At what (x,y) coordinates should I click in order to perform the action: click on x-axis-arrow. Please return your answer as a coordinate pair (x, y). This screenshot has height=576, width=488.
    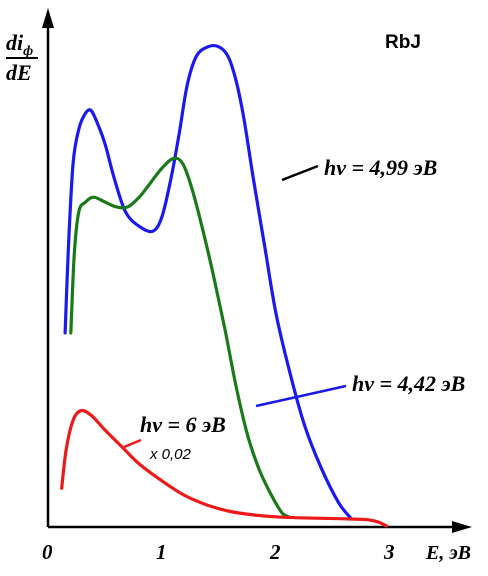
    Looking at the image, I should click on (462, 527).